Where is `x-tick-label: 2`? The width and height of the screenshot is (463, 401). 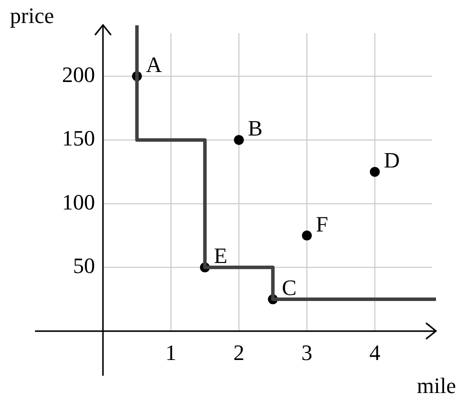
x-tick-label: 2 is located at coordinates (238, 353).